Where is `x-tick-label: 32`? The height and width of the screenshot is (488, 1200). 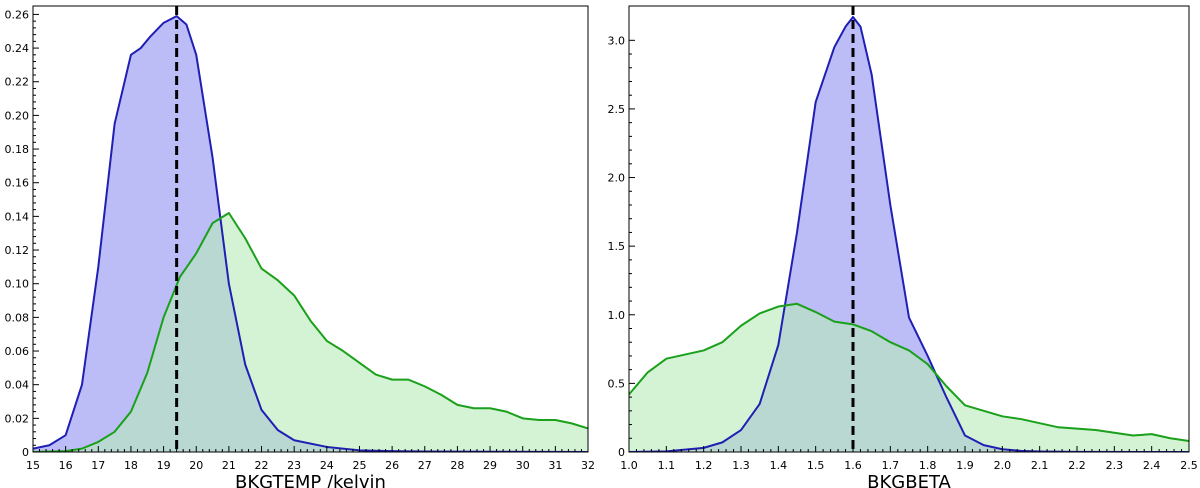 x-tick-label: 32 is located at coordinates (588, 465).